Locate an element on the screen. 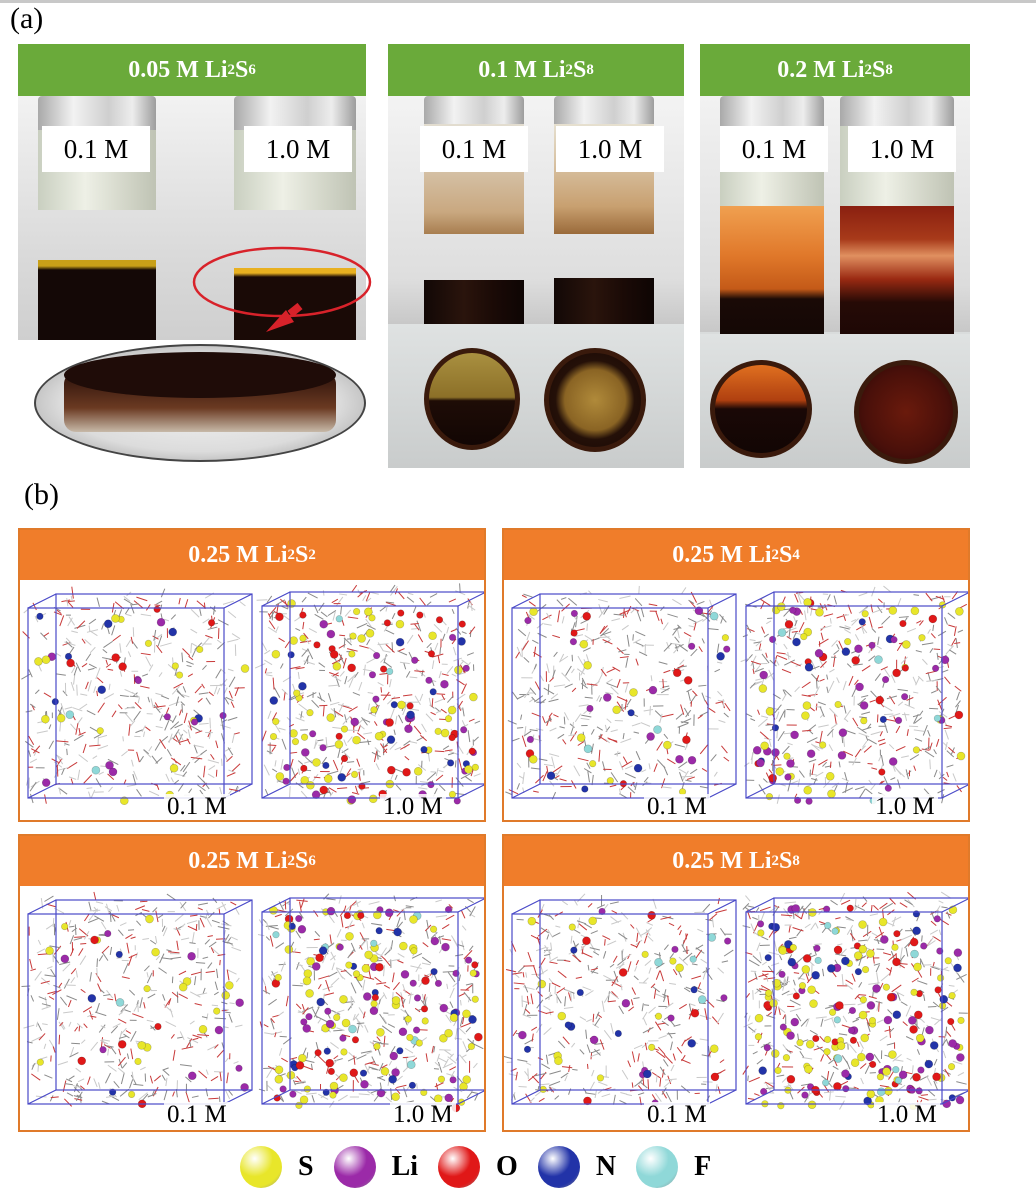  simulation-panel-li2s2: 0.25 M Li 2 S 2 0.1 M 1.0 M is located at coordinates (252, 675).